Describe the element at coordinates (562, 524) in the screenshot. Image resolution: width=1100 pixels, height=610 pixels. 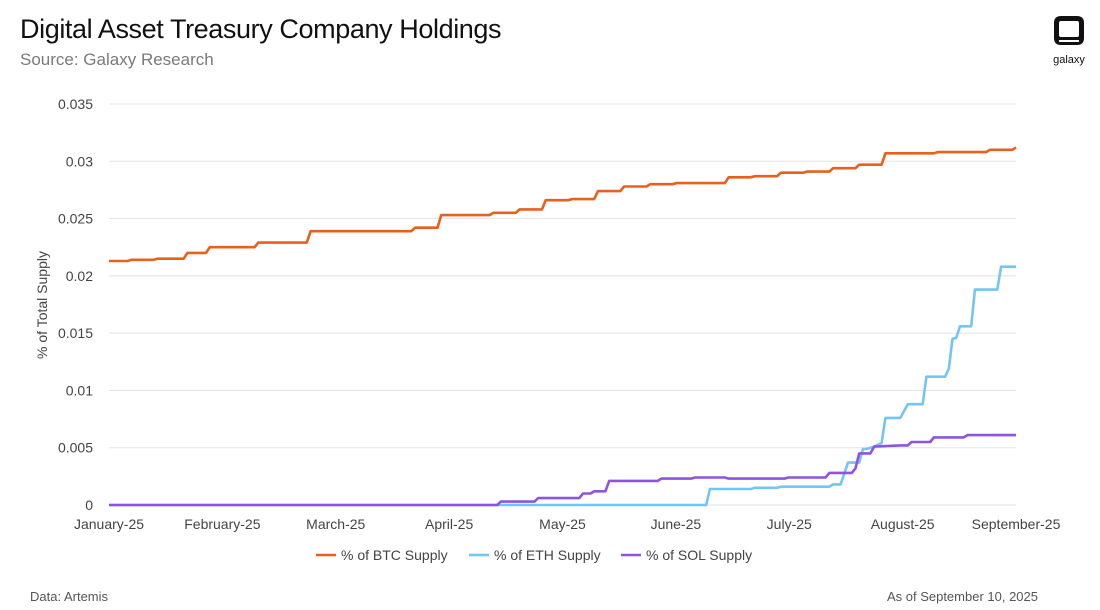
I see `x-tick-label: May-25` at that location.